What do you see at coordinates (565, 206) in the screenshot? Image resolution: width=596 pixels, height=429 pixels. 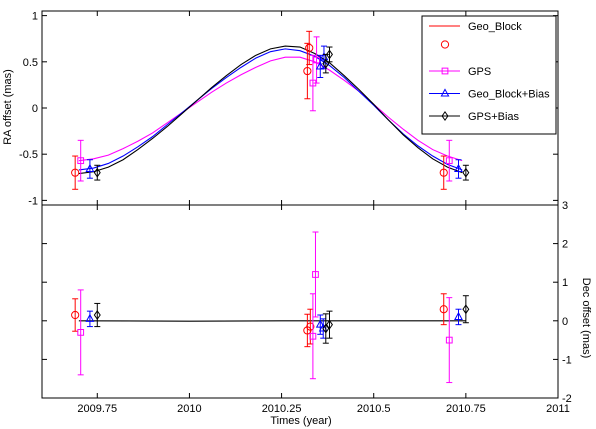 I see `dec-ytick-label: 3` at bounding box center [565, 206].